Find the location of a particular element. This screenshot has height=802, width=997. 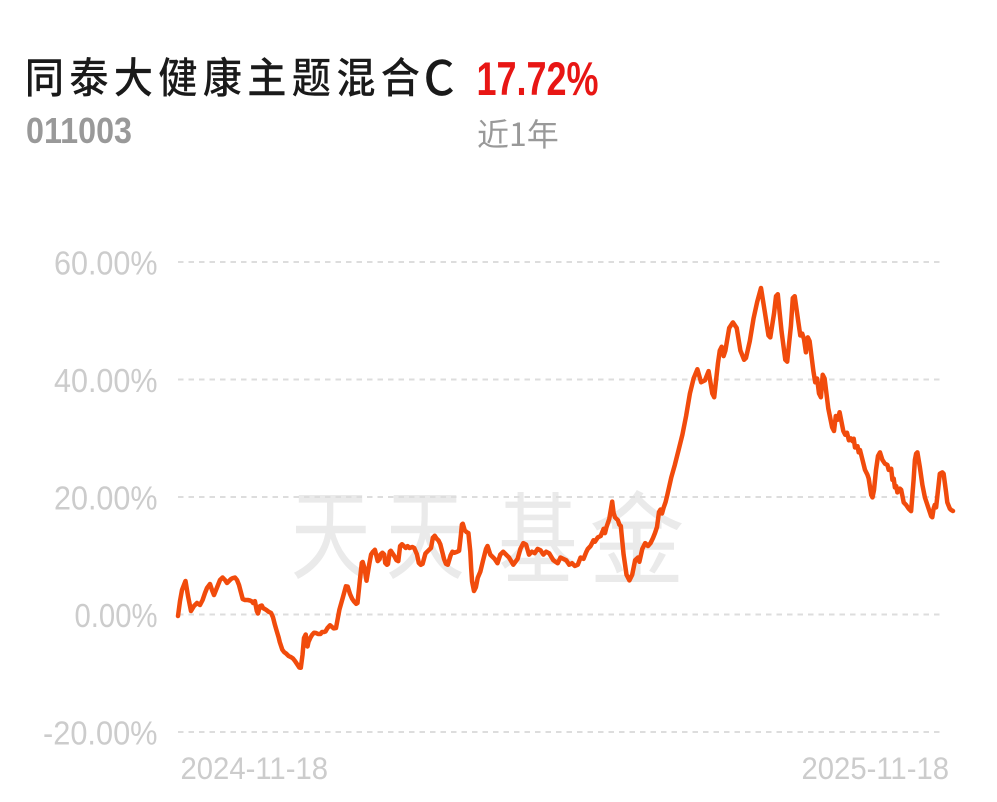

svg-text: 2025-11-18 is located at coordinates (876, 768).